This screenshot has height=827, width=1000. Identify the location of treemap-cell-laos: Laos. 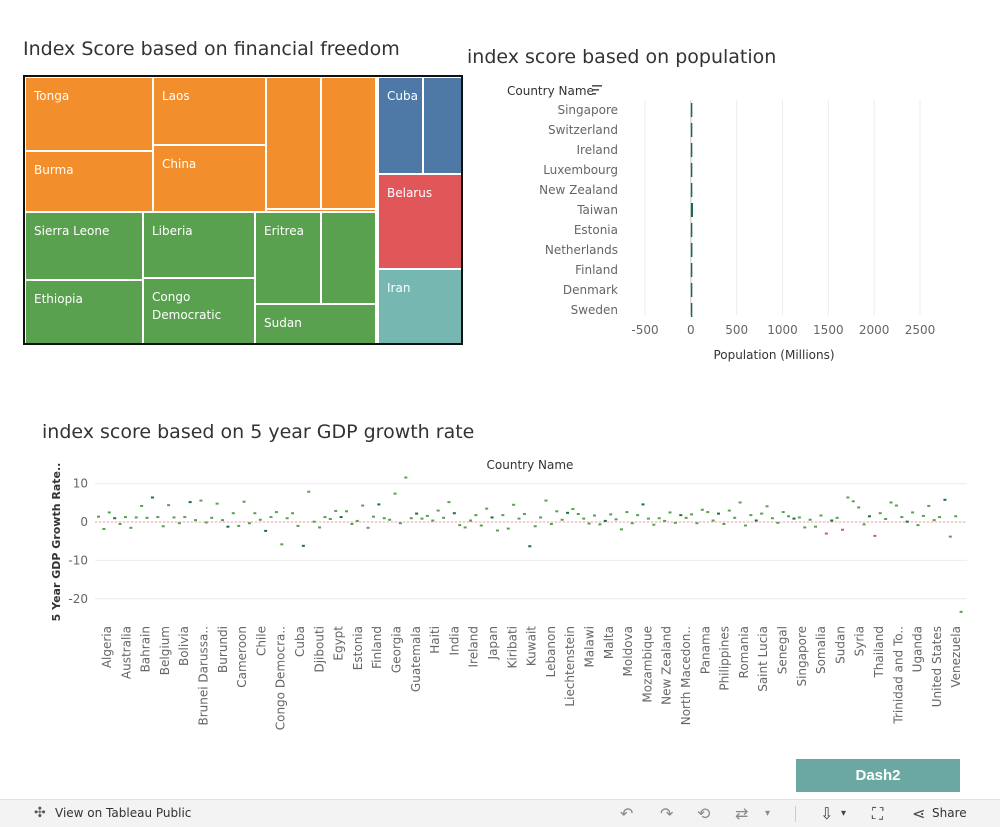
(209, 111).